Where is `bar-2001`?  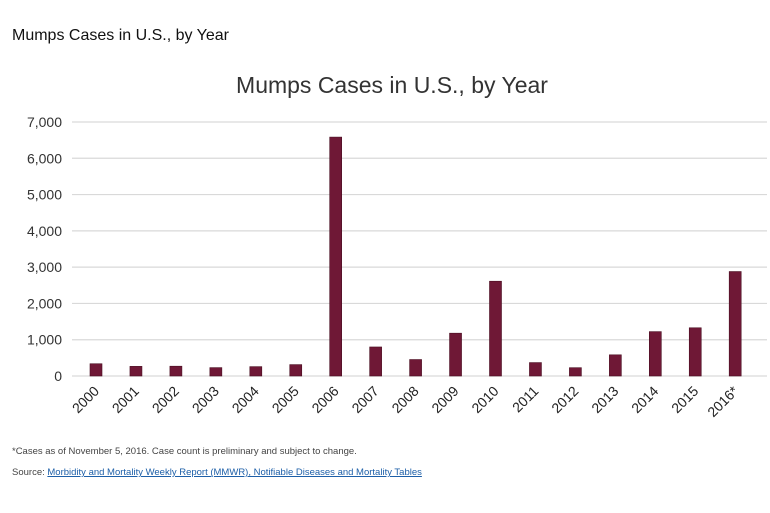
bar-2001 is located at coordinates (136, 371).